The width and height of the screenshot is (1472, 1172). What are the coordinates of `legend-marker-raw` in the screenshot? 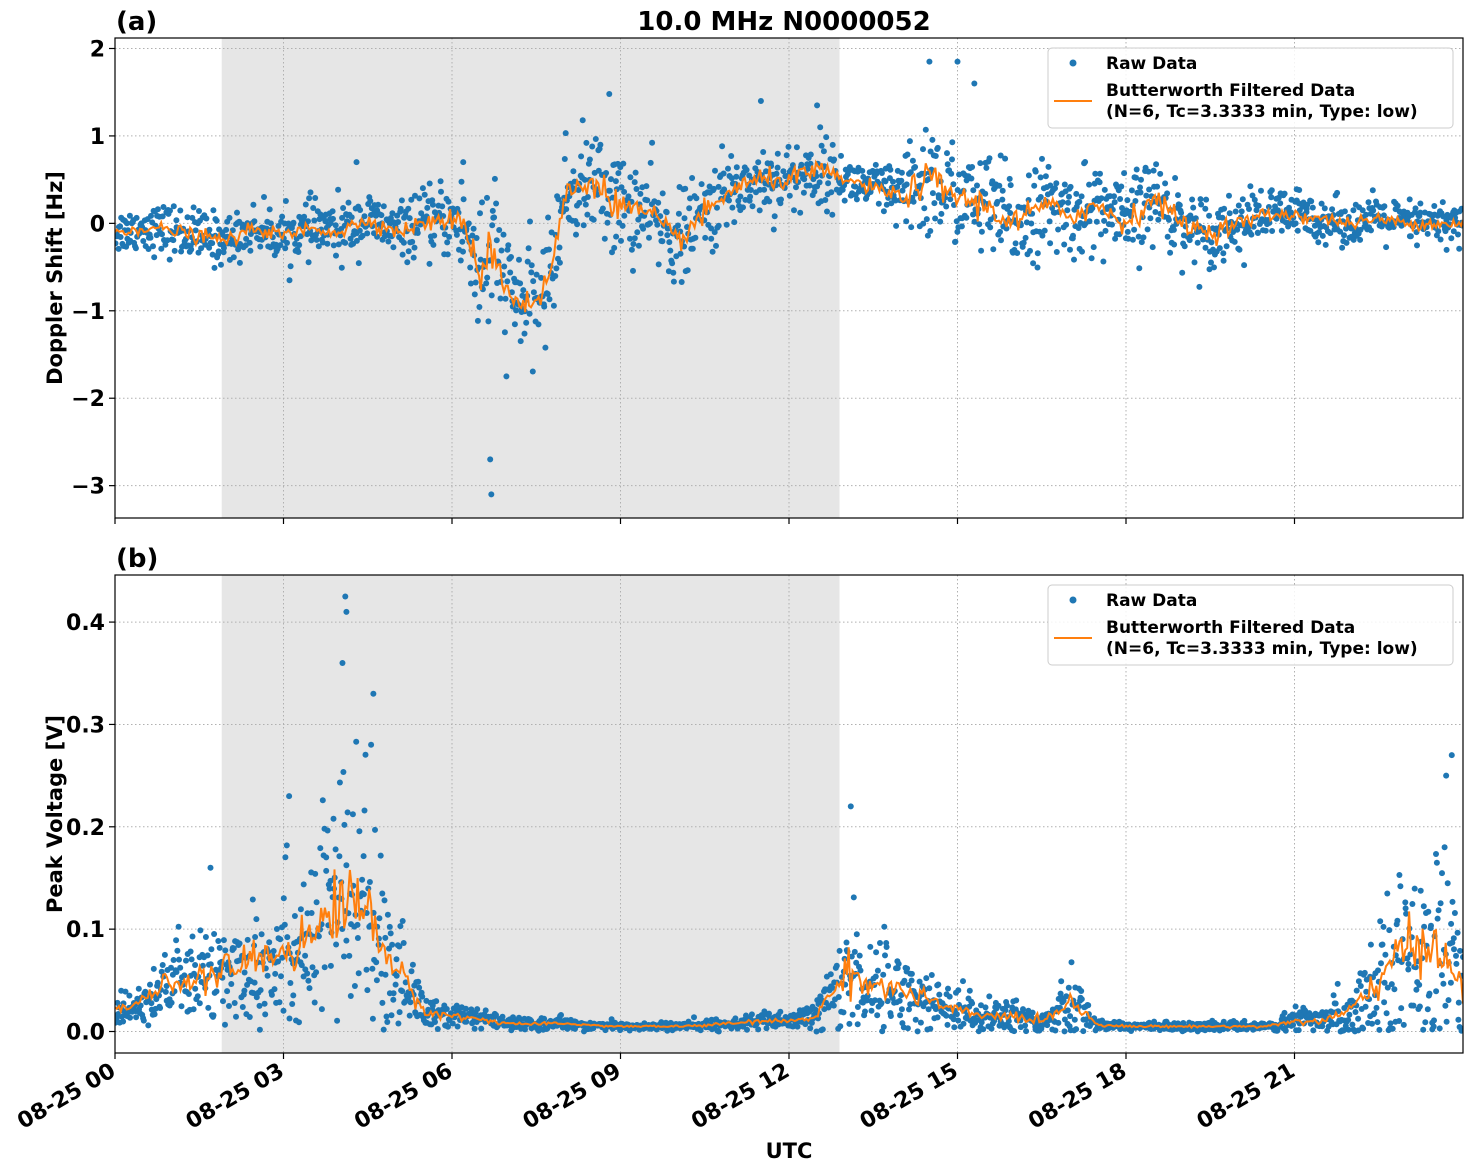 It's located at (1073, 600).